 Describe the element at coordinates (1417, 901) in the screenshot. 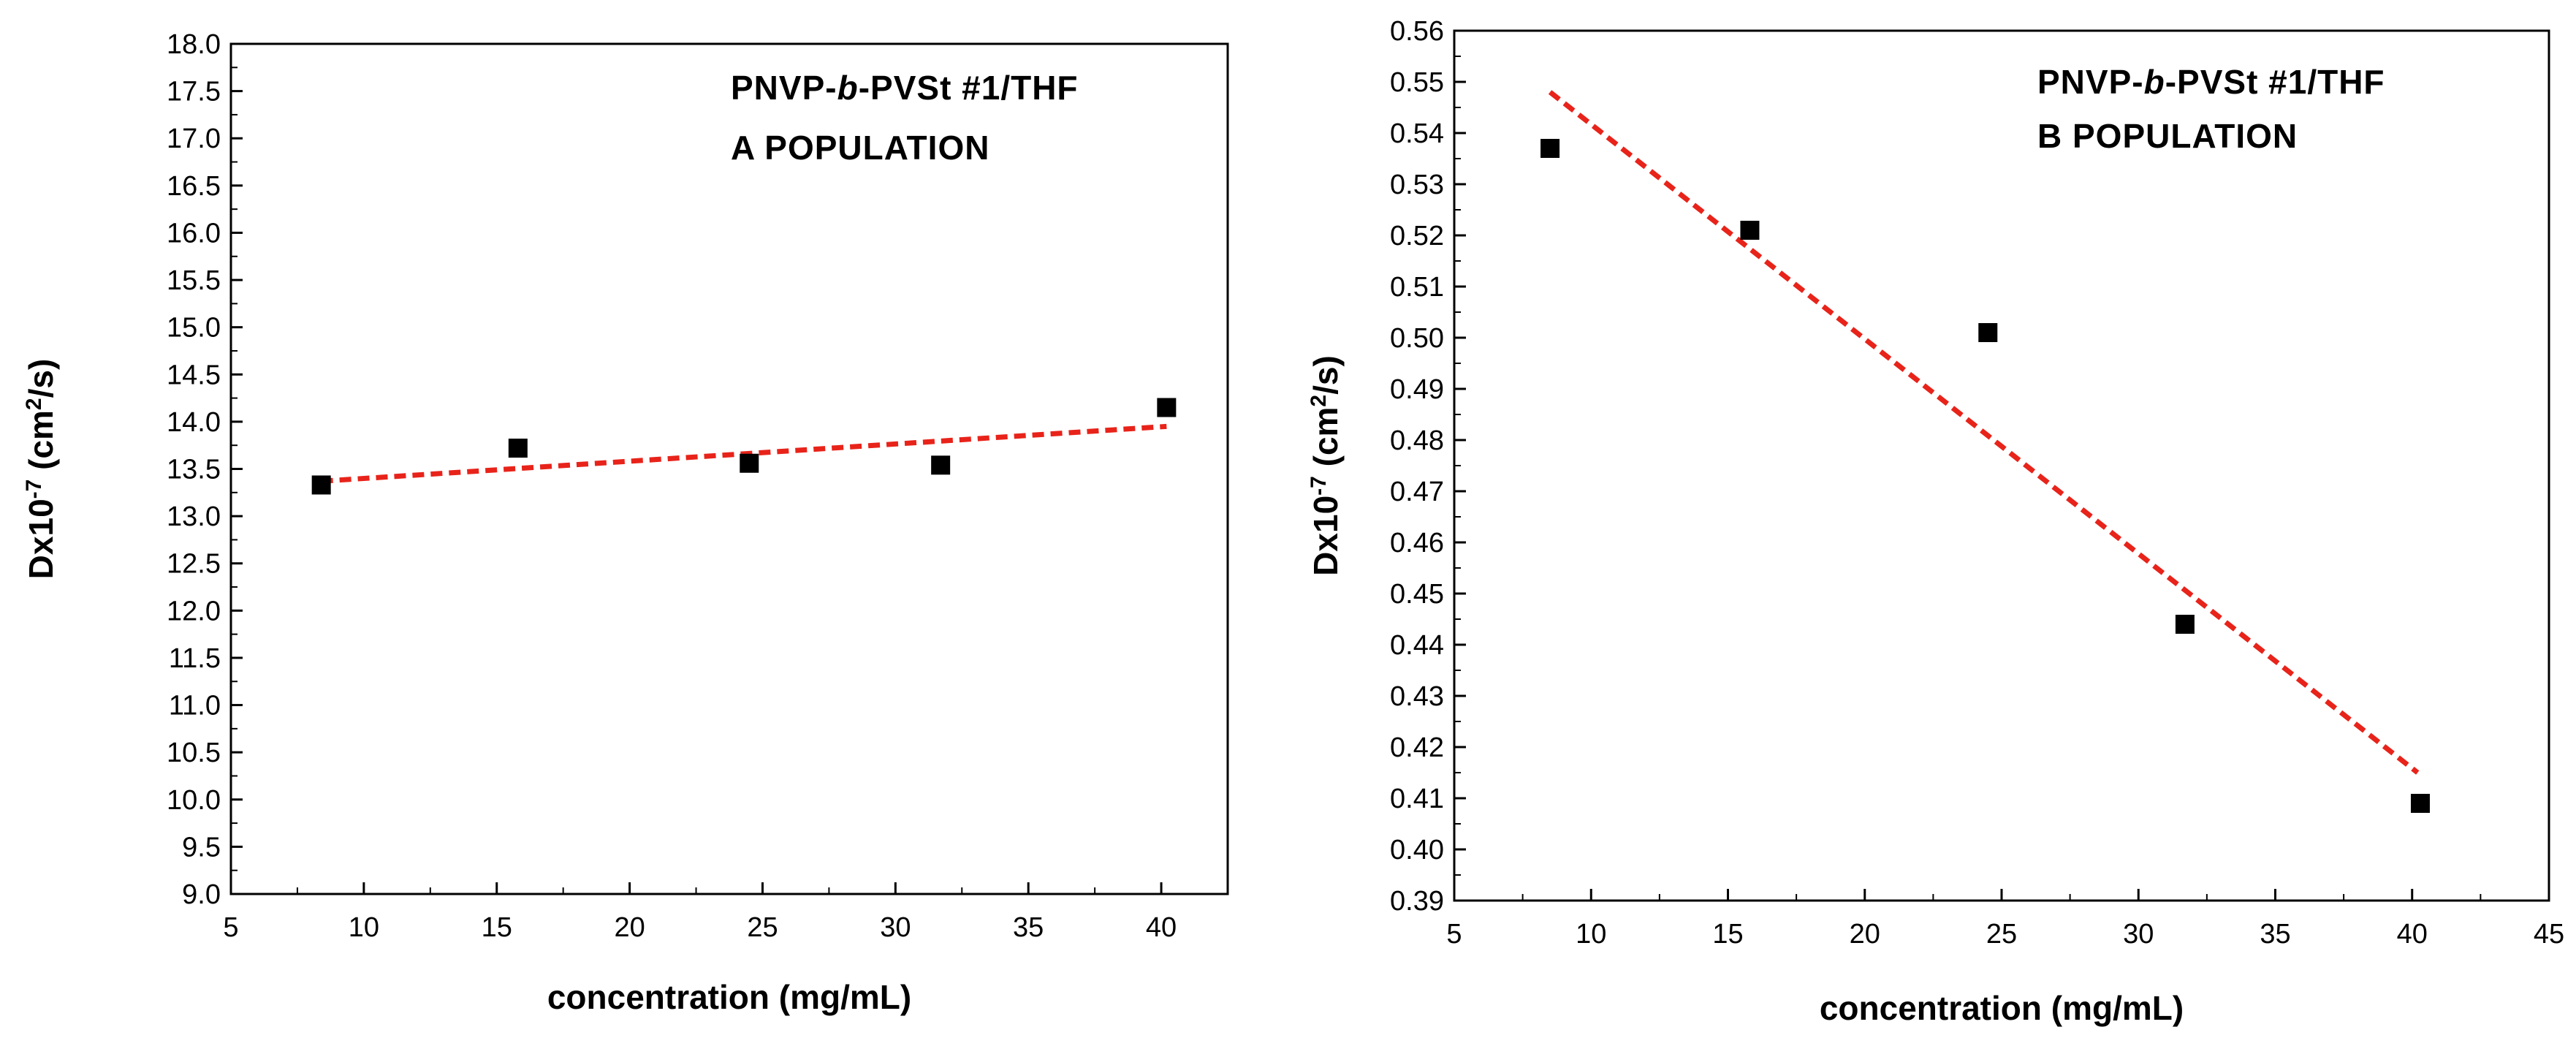

I see `chart-b-y-tick-label: 0.39` at that location.